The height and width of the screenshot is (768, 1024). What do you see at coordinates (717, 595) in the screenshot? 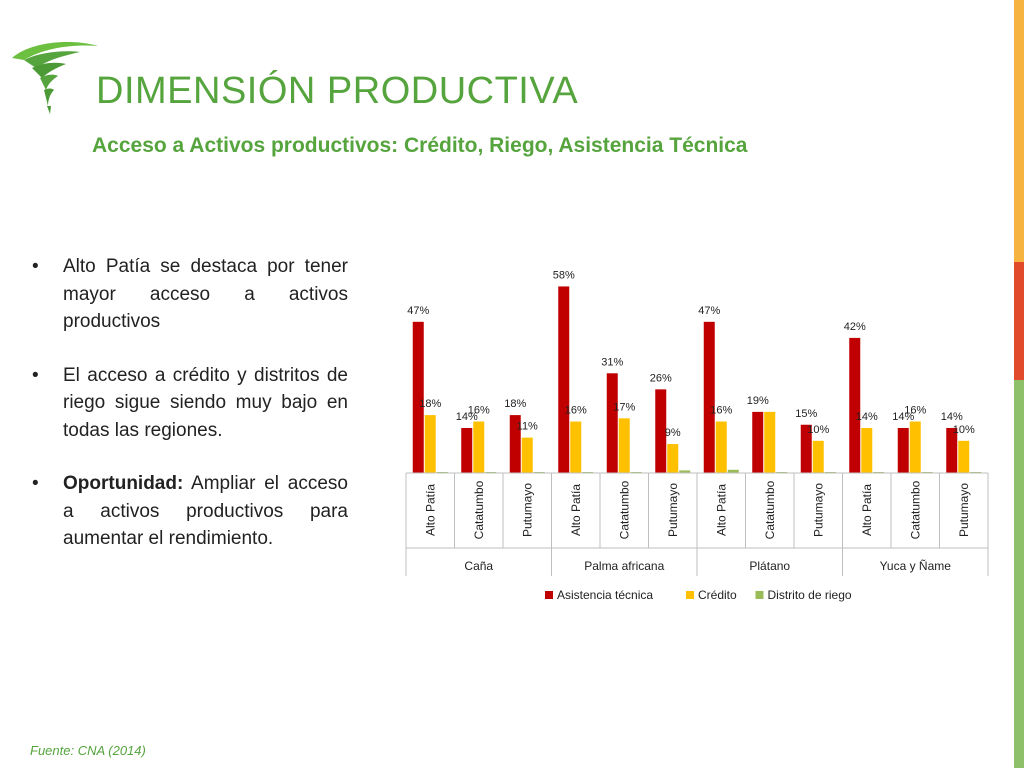
I see `legend-label: Crédito` at bounding box center [717, 595].